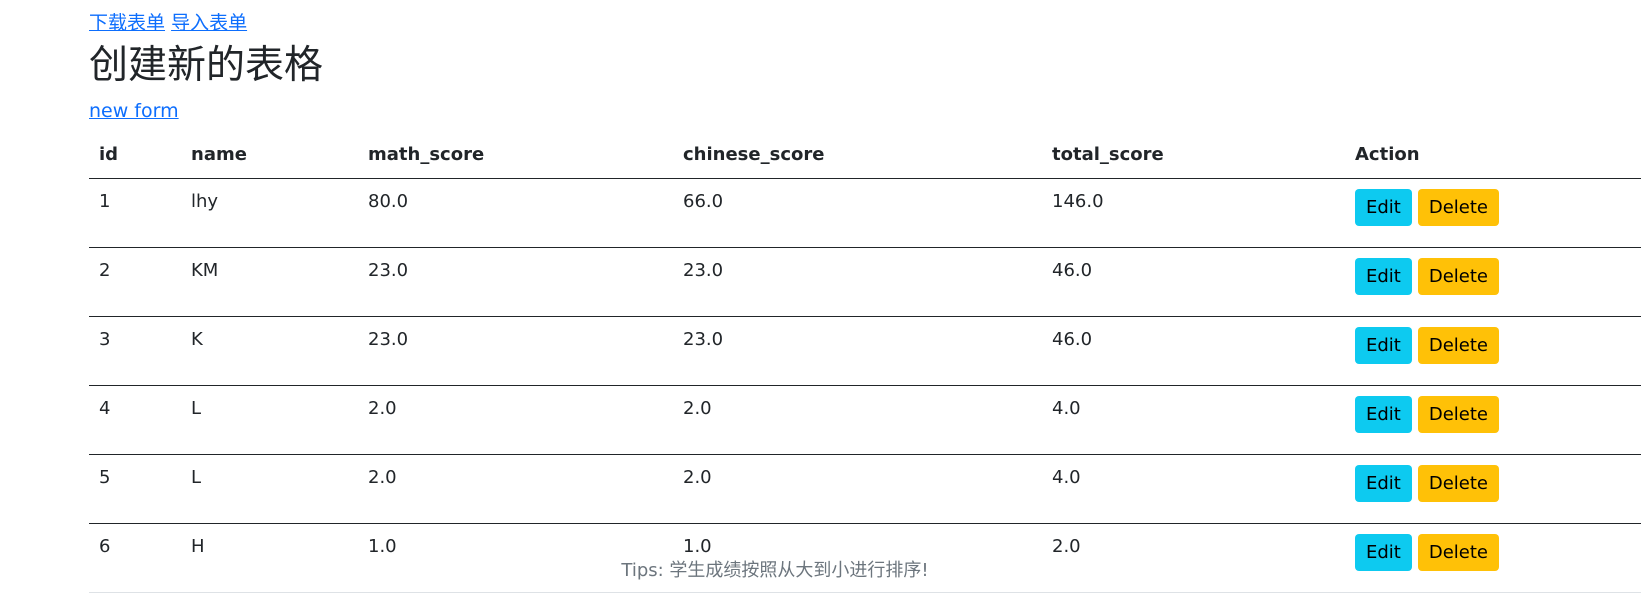  Describe the element at coordinates (857, 558) in the screenshot. I see `cell-chinese-score: 1.0` at that location.